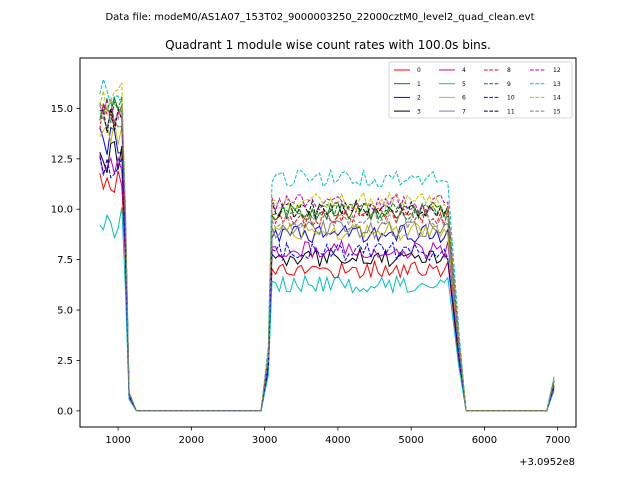 Image resolution: width=640 pixels, height=480 pixels. Describe the element at coordinates (62, 210) in the screenshot. I see `y-tick-label: 10.0` at that location.